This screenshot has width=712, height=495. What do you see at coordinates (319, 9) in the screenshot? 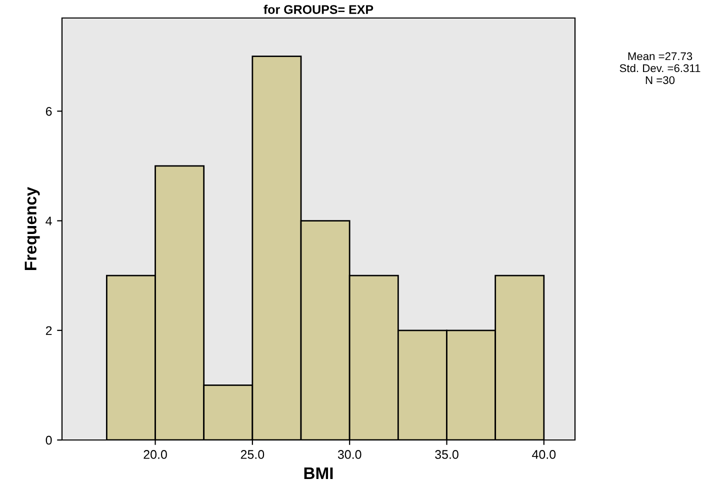
I see `chart-title: for GROUPS= EXP` at bounding box center [319, 9].